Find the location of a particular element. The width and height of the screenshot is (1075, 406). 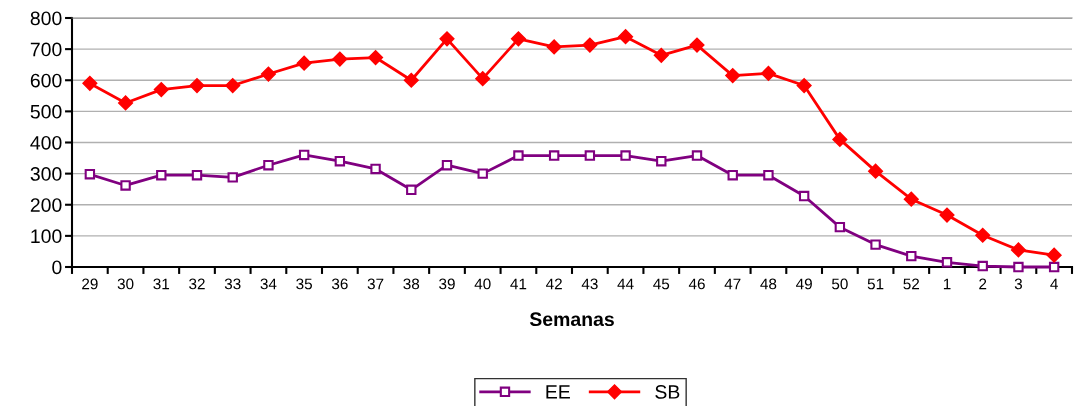

x-tick-label: 4 is located at coordinates (1054, 284).